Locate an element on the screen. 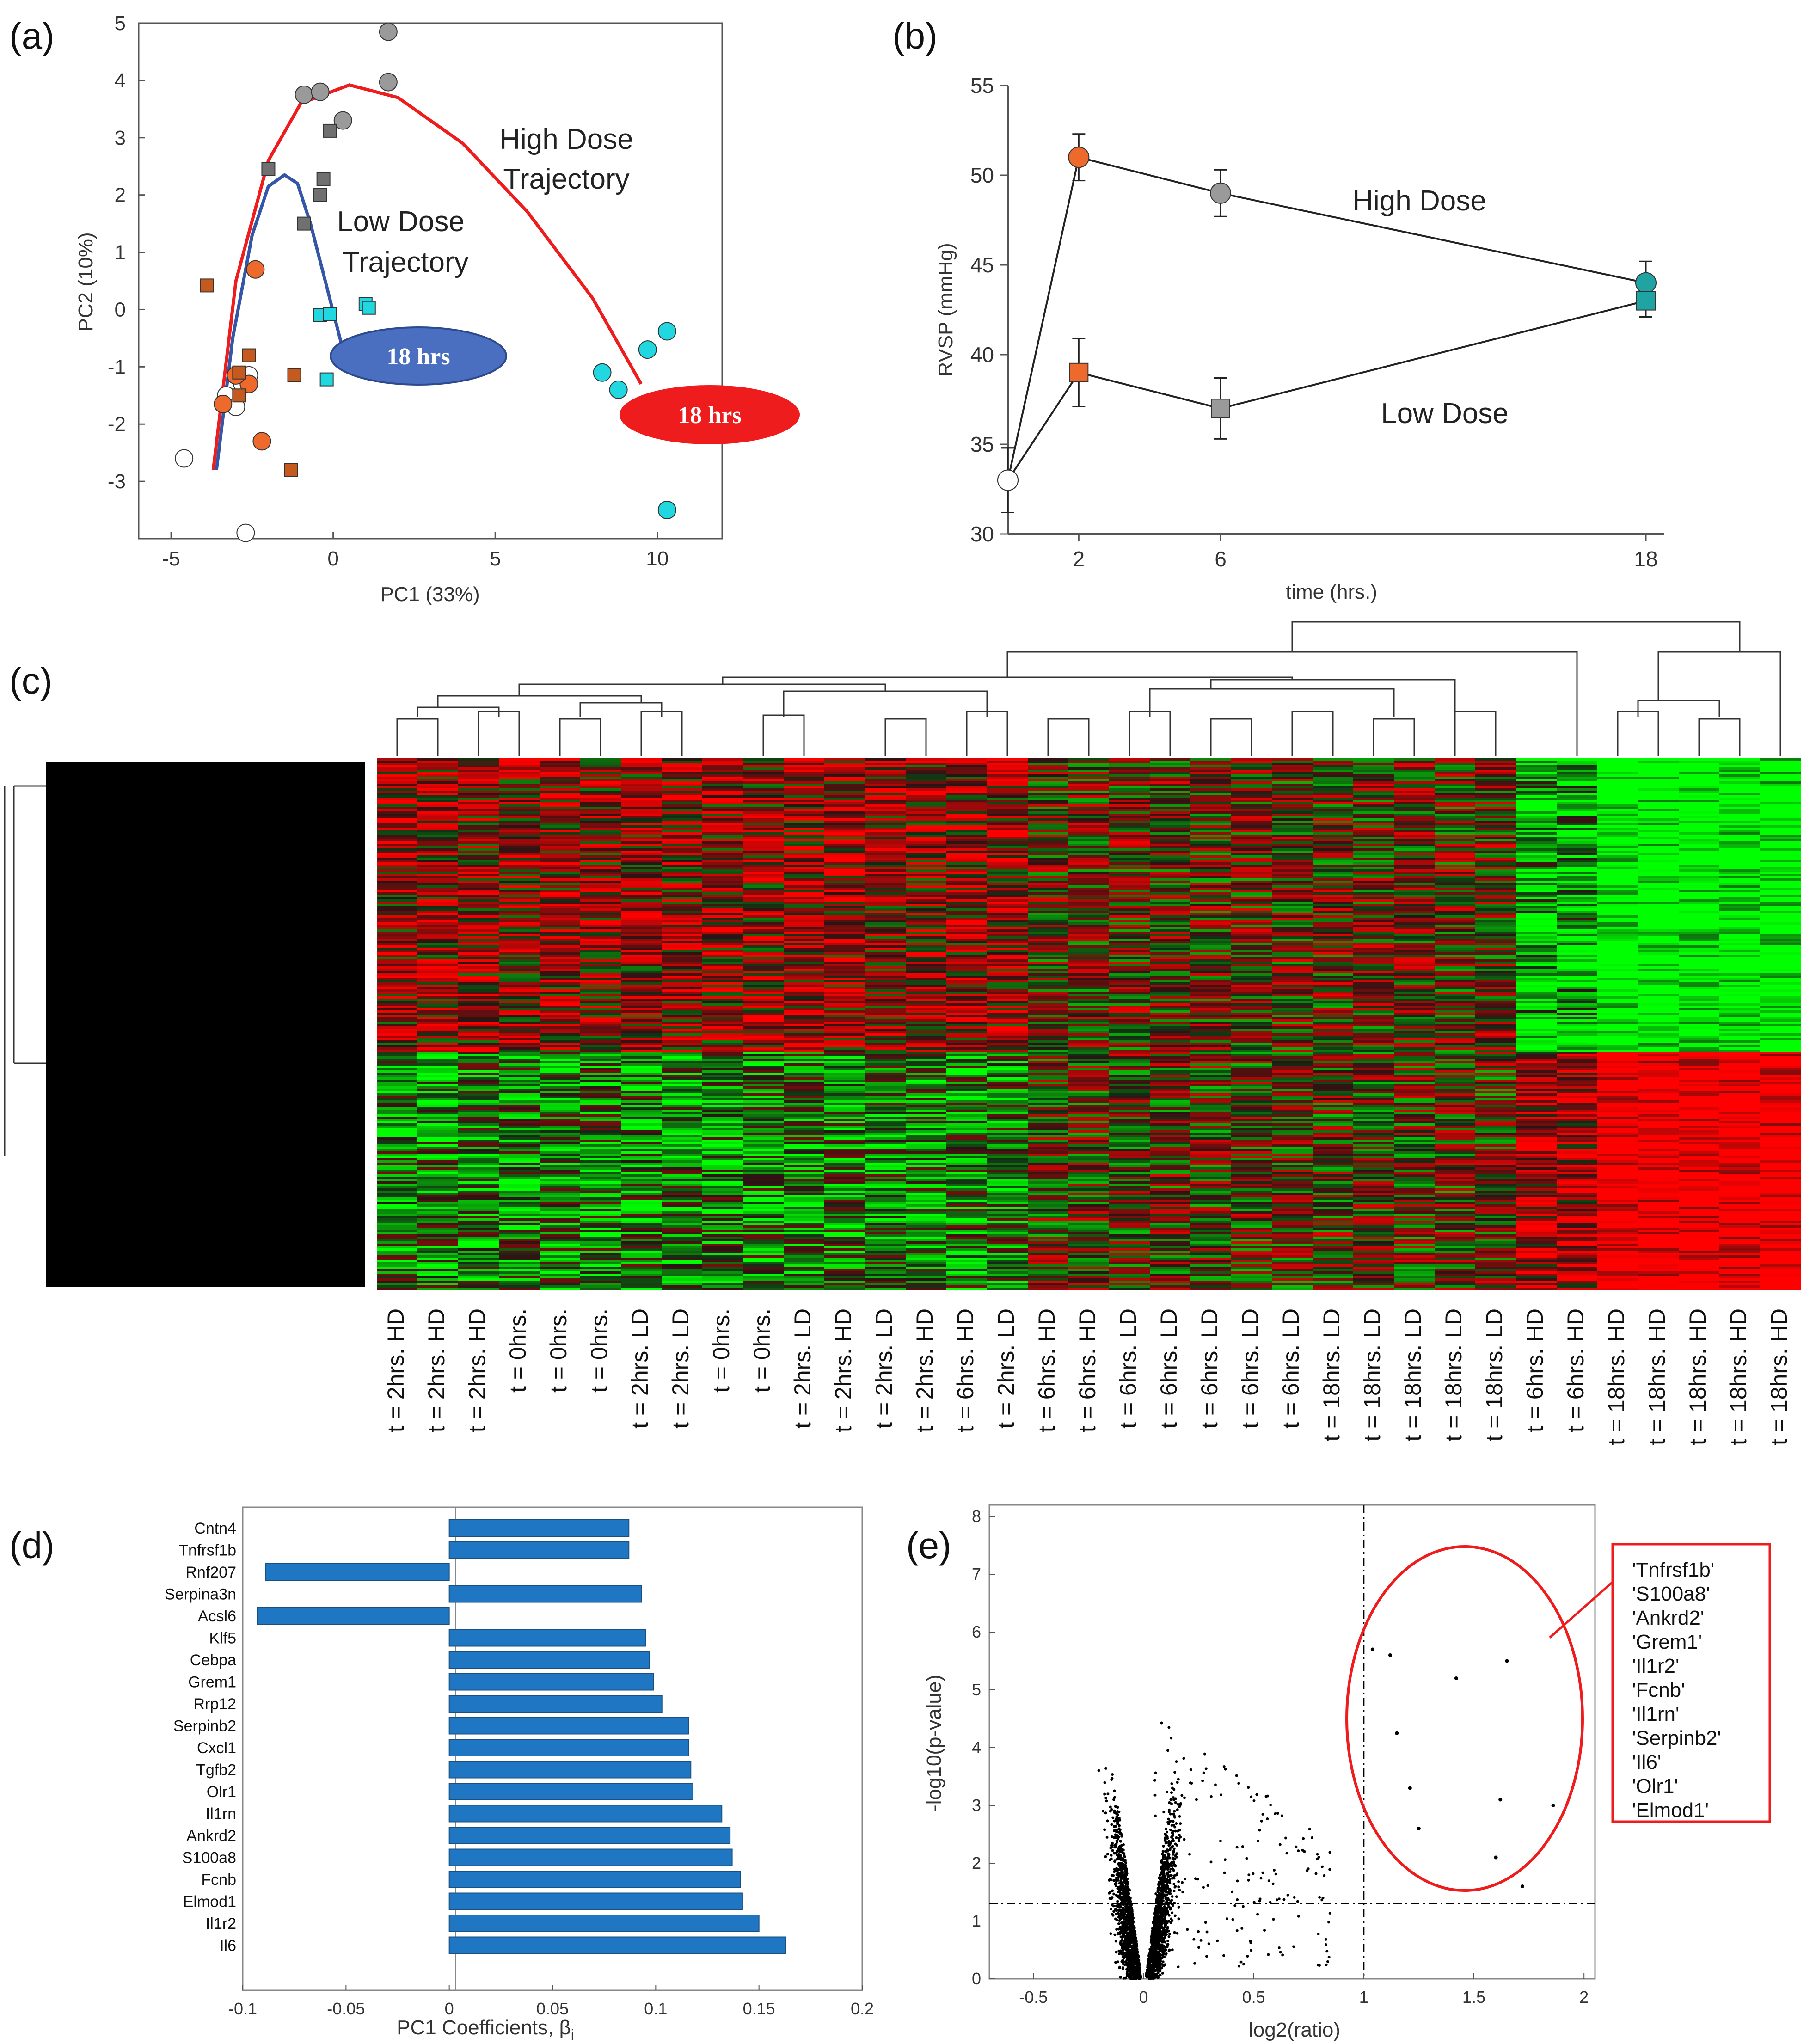 The width and height of the screenshot is (1810, 2044). pca-point-square is located at coordinates (239, 395).